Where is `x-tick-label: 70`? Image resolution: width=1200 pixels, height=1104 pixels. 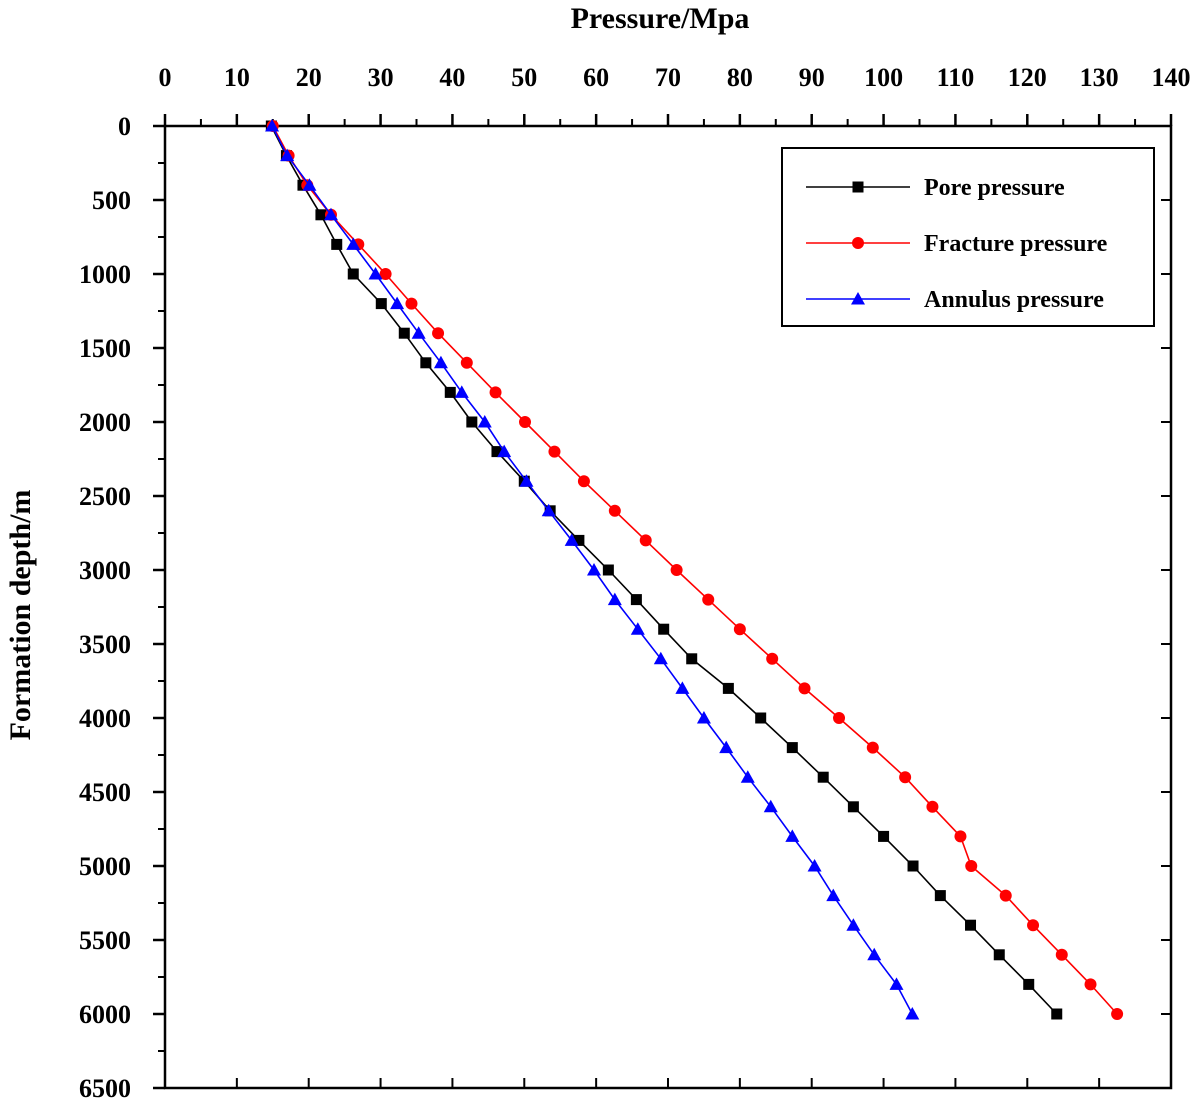 x-tick-label: 70 is located at coordinates (668, 77).